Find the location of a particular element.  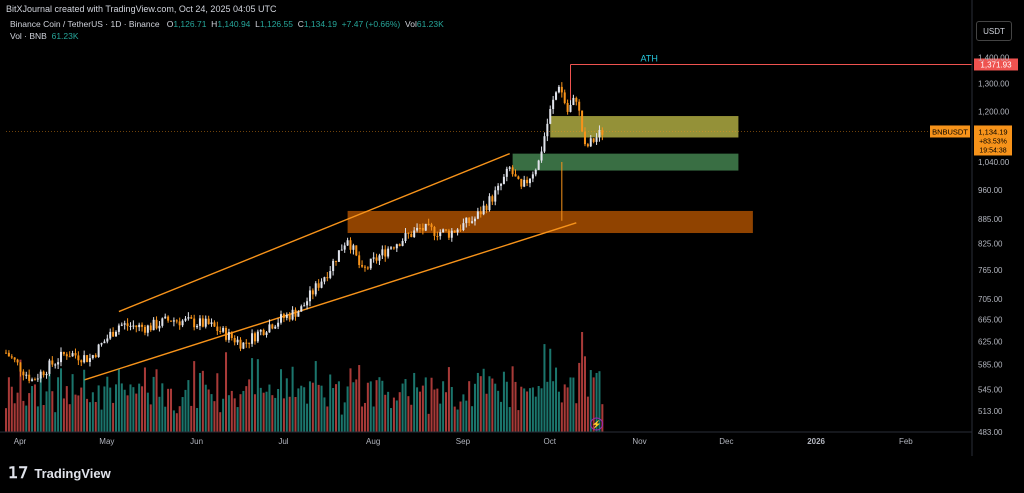

currency-selector: USDT is located at coordinates (994, 31).